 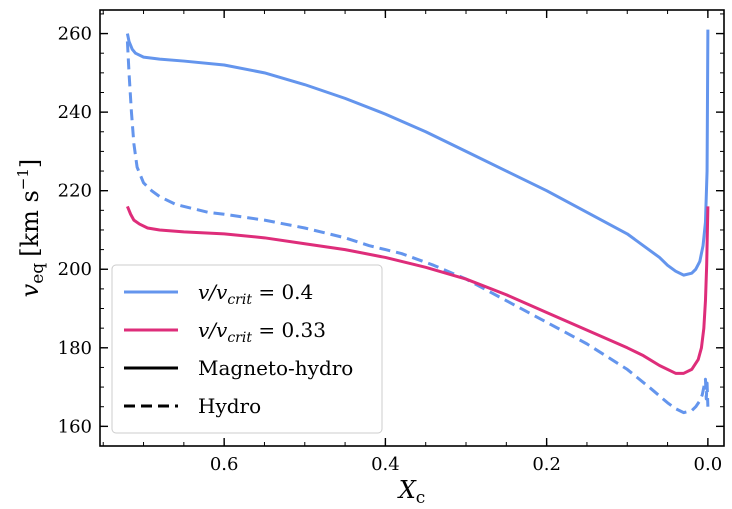 I want to click on y-tick-label: 240, so click(x=75, y=112).